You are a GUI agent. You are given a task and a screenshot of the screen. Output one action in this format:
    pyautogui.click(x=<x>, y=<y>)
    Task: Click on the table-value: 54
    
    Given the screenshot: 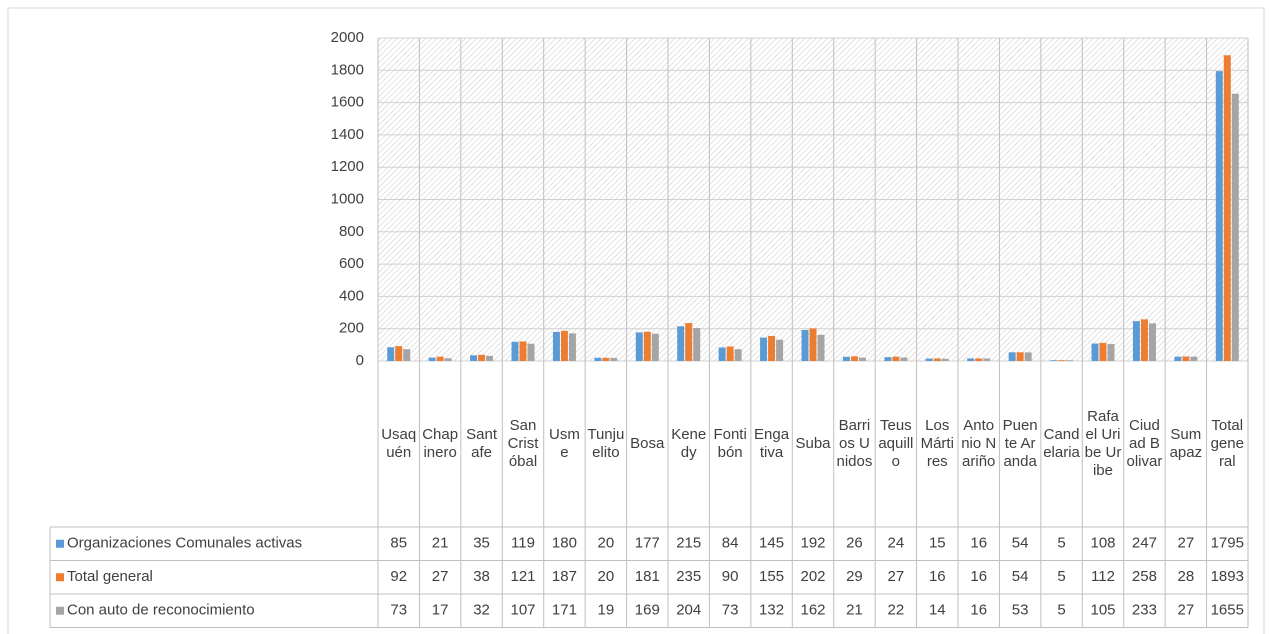 What is the action you would take?
    pyautogui.click(x=1020, y=543)
    